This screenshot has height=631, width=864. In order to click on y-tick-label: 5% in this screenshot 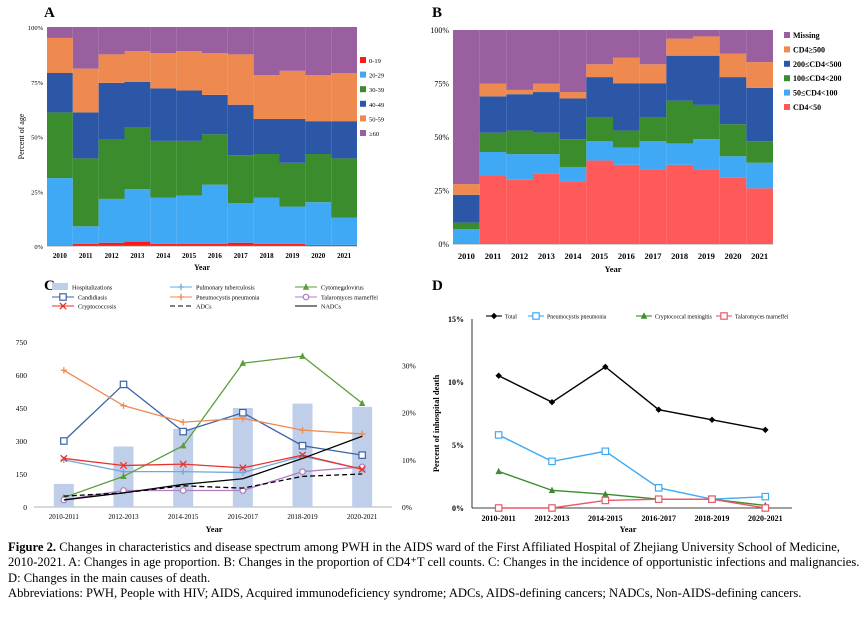, I will do `click(458, 445)`.